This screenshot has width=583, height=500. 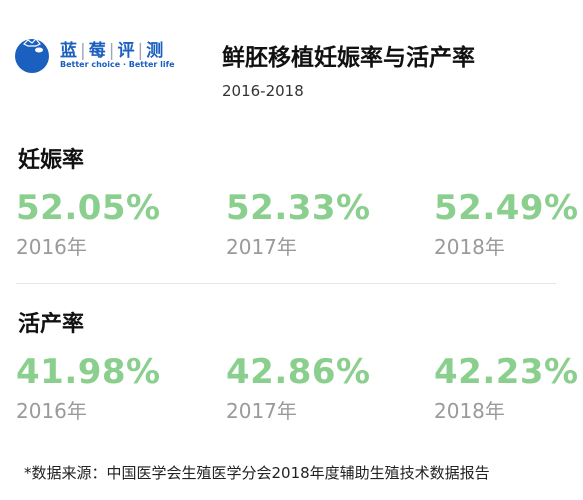 I want to click on stat-pregnancy-2016: 52.05% 2016年, so click(x=101, y=224).